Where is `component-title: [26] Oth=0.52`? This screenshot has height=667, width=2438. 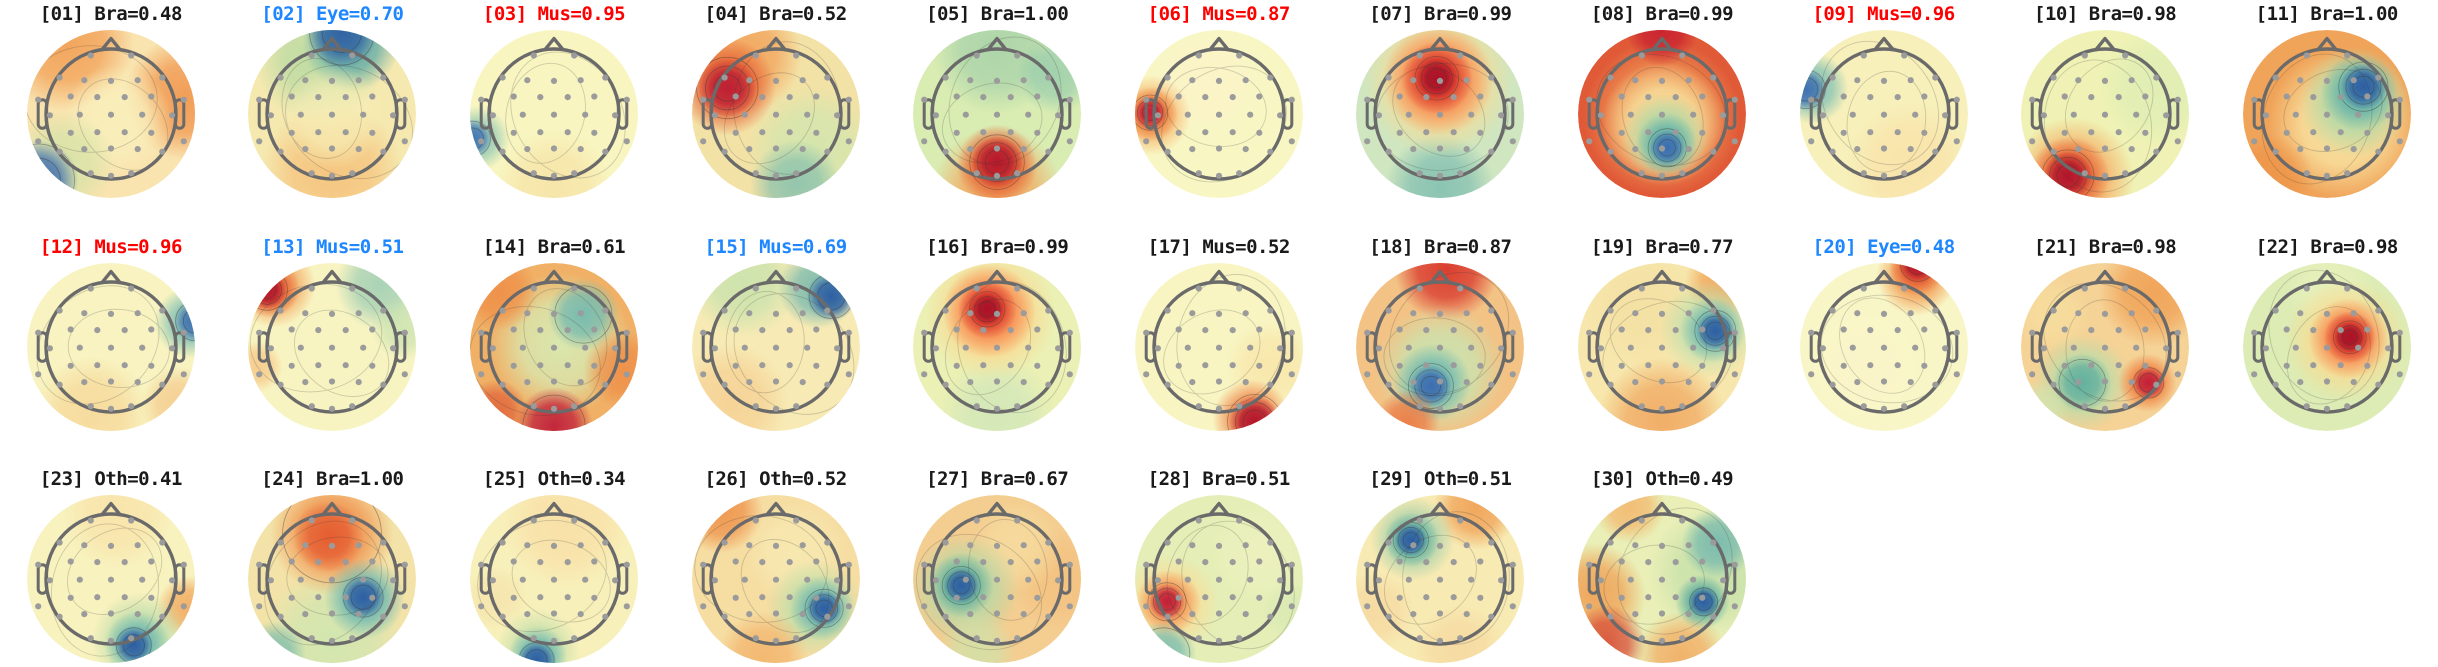 component-title: [26] Oth=0.52 is located at coordinates (775, 479).